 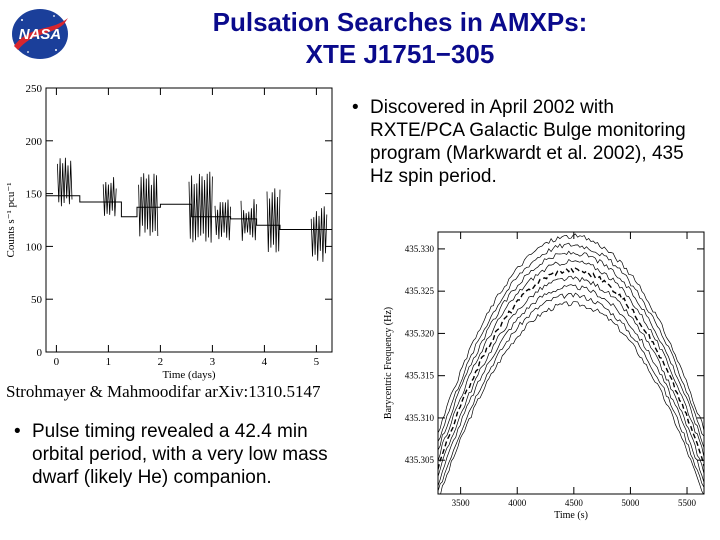 I want to click on light-curve-x-axis-label: Time (days), so click(x=188, y=375).